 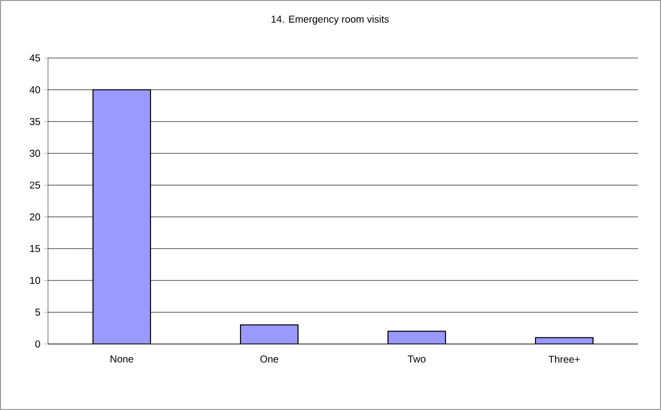 What do you see at coordinates (269, 359) in the screenshot?
I see `x-tick-label: One` at bounding box center [269, 359].